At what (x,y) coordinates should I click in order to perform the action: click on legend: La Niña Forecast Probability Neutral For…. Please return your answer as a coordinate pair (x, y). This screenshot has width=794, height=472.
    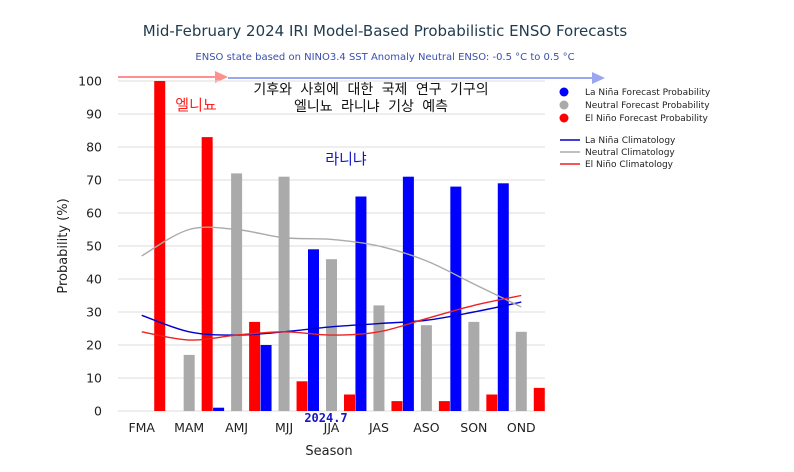
    Looking at the image, I should click on (635, 128).